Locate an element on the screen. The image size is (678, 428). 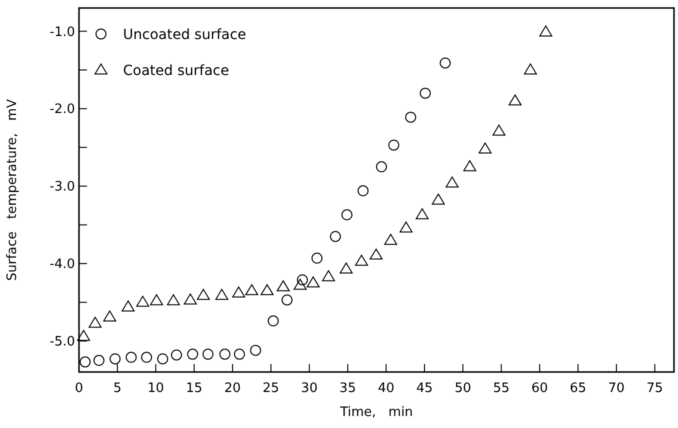
x-tick-label: 10 is located at coordinates (156, 388).